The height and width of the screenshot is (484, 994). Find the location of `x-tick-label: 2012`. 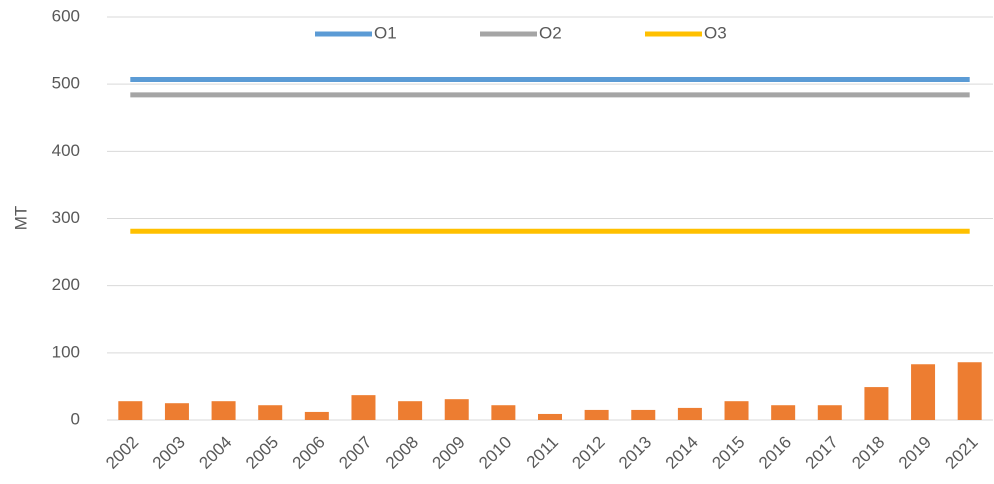

x-tick-label: 2012 is located at coordinates (588, 453).